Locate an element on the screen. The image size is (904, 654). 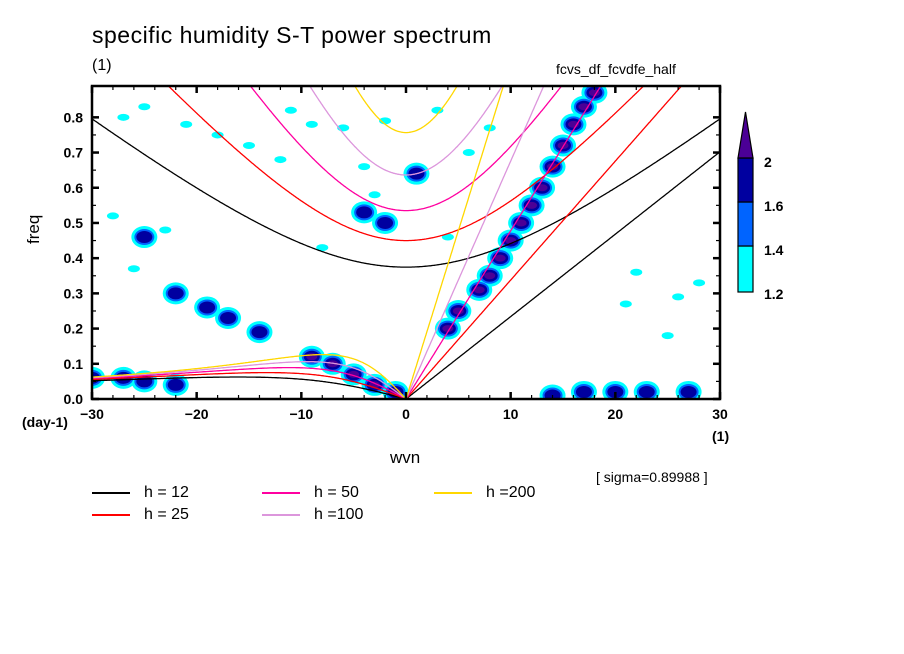
y-tick-label: 0.1 is located at coordinates (74, 364).